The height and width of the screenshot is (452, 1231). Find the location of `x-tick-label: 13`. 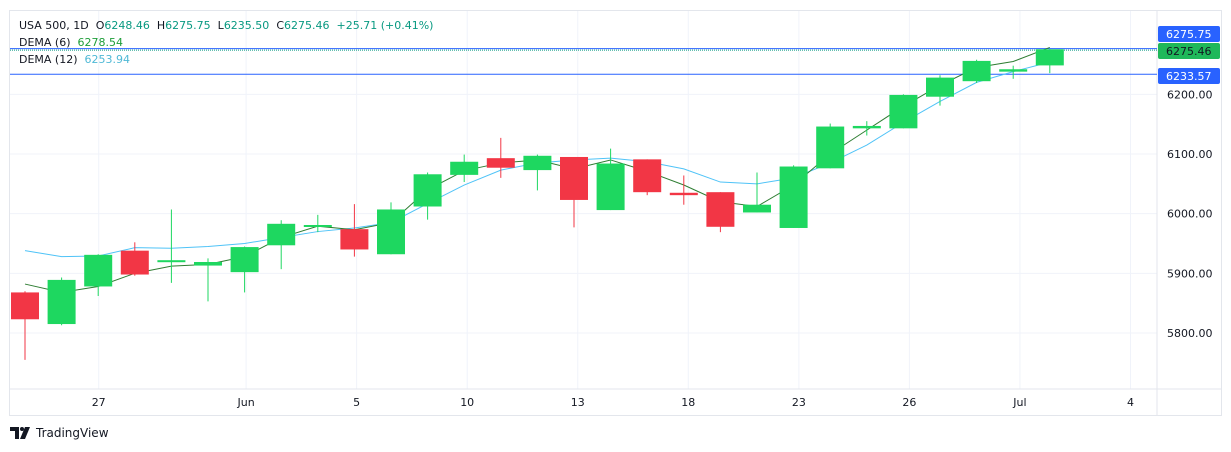

x-tick-label: 13 is located at coordinates (578, 402).